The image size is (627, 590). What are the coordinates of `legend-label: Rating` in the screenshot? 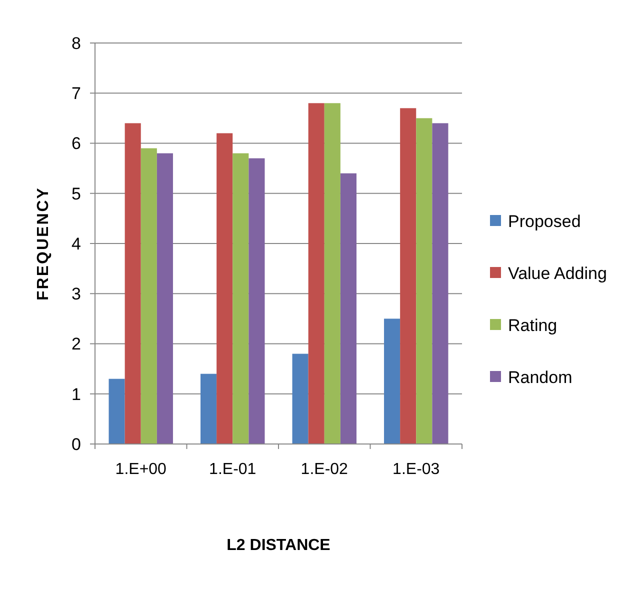 It's located at (533, 325).